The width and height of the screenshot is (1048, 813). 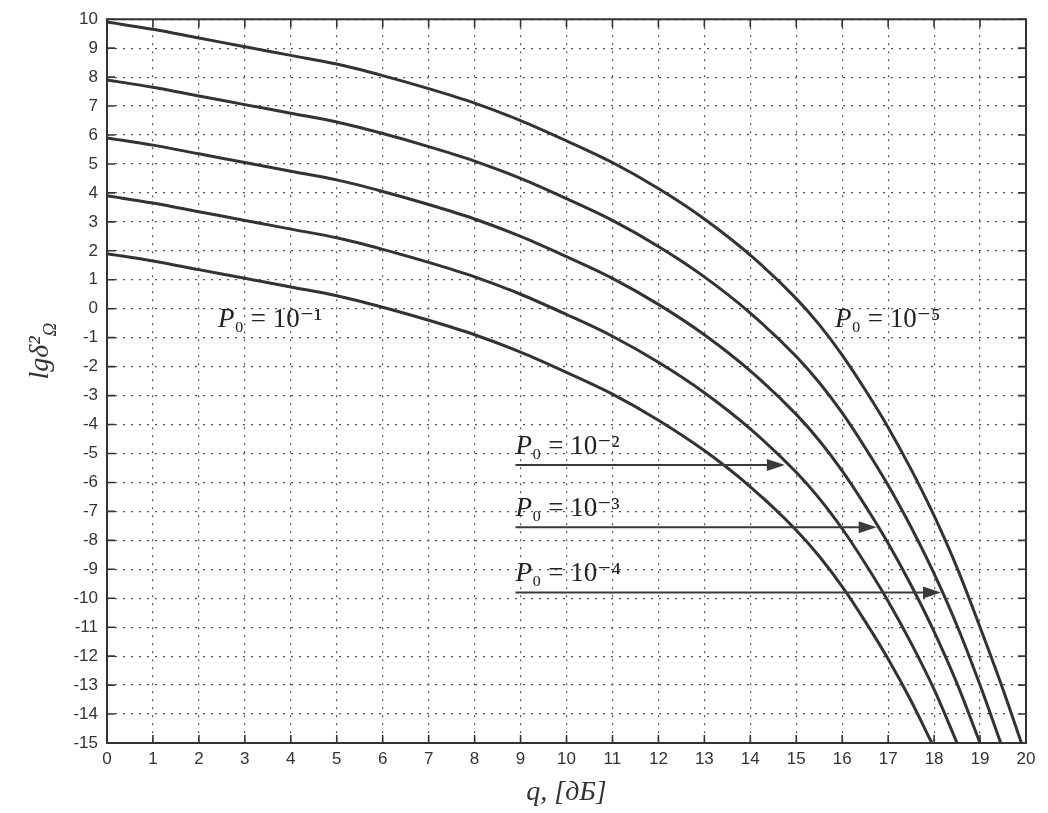 I want to click on y-tick-label: 0, so click(x=93, y=308).